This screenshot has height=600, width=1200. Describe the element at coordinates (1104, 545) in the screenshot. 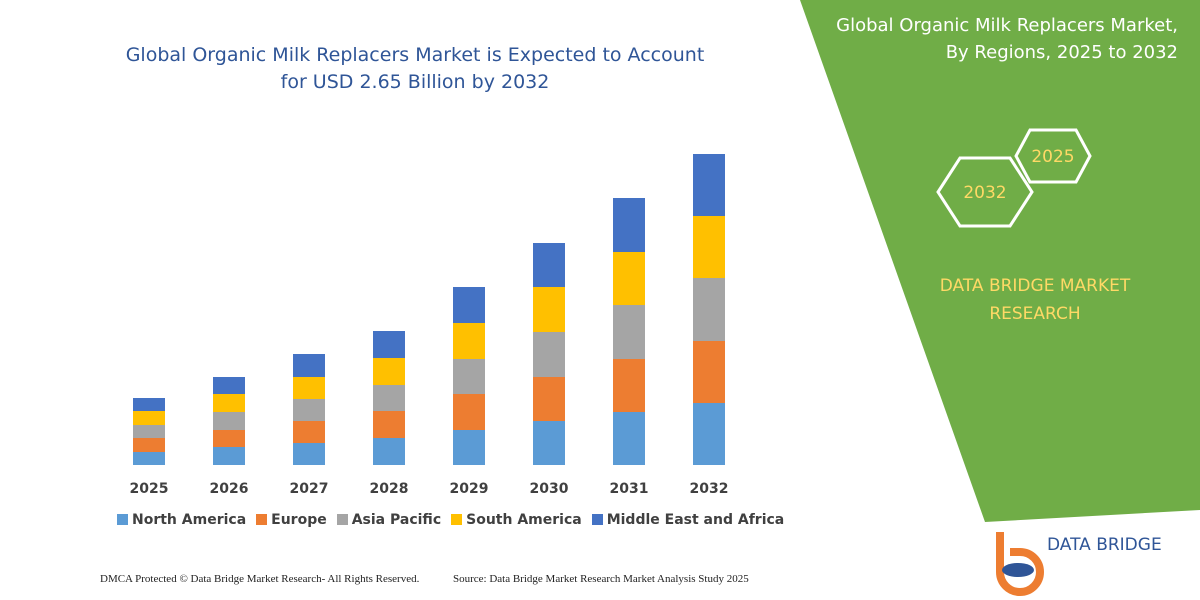

I see `logo-text: DATA BRIDGE` at that location.